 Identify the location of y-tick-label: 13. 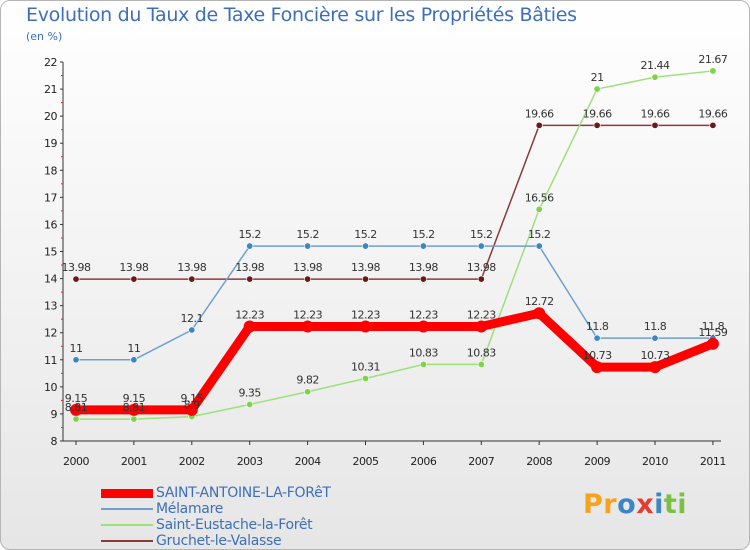
(50, 306).